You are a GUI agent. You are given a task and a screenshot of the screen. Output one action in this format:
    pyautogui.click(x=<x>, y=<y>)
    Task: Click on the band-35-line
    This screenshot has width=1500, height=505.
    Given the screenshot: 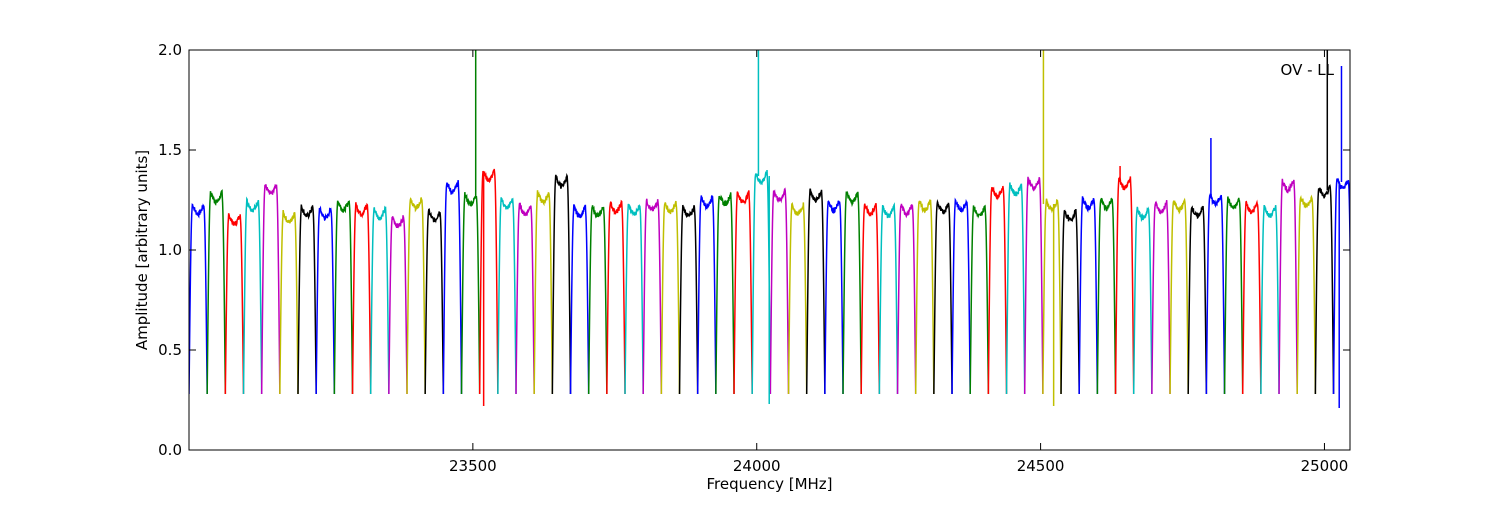 What is the action you would take?
    pyautogui.click(x=815, y=291)
    